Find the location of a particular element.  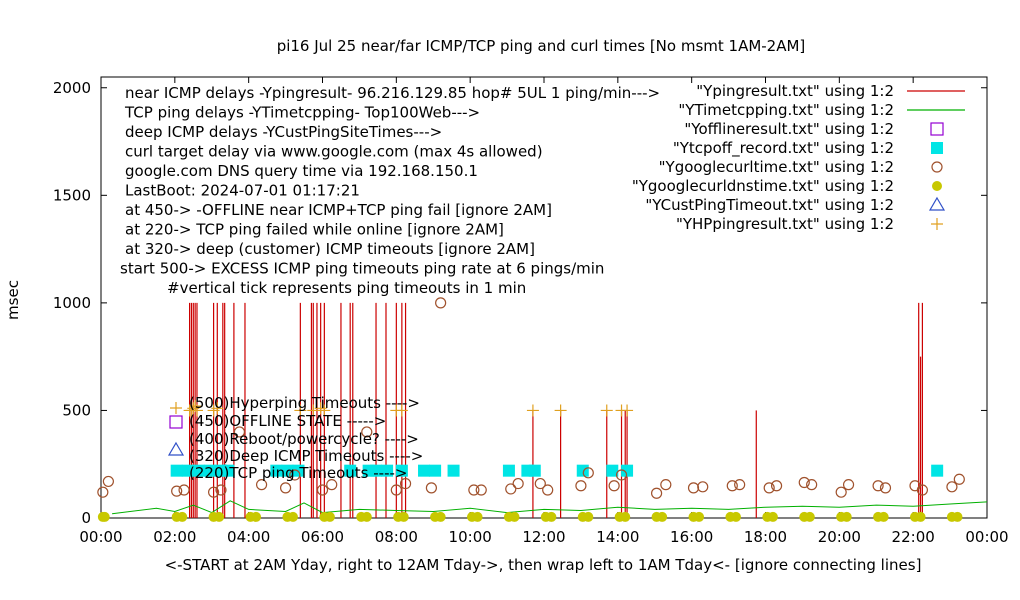

x-tick-label: 02:00 is located at coordinates (174, 537).